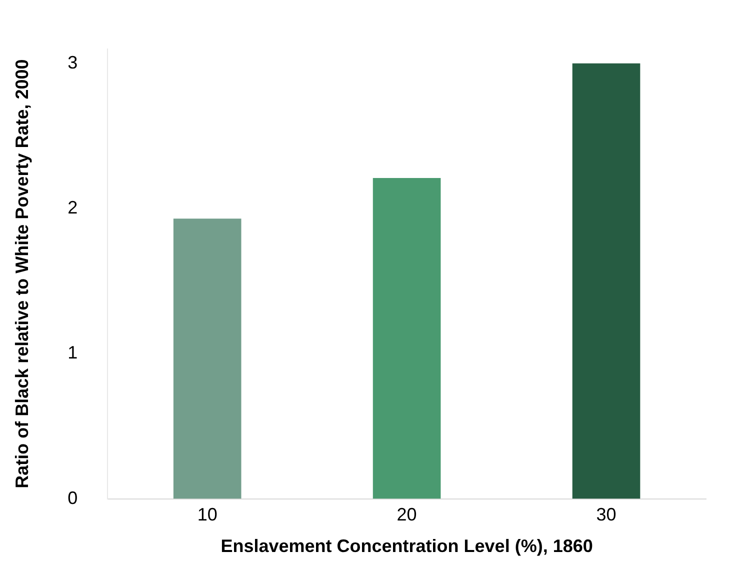  Describe the element at coordinates (606, 514) in the screenshot. I see `x-tick-label: 30` at that location.